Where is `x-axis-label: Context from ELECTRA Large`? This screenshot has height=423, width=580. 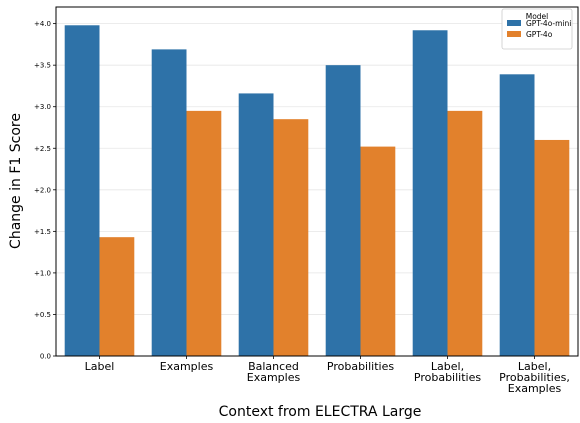 x-axis-label: Context from ELECTRA Large is located at coordinates (320, 412).